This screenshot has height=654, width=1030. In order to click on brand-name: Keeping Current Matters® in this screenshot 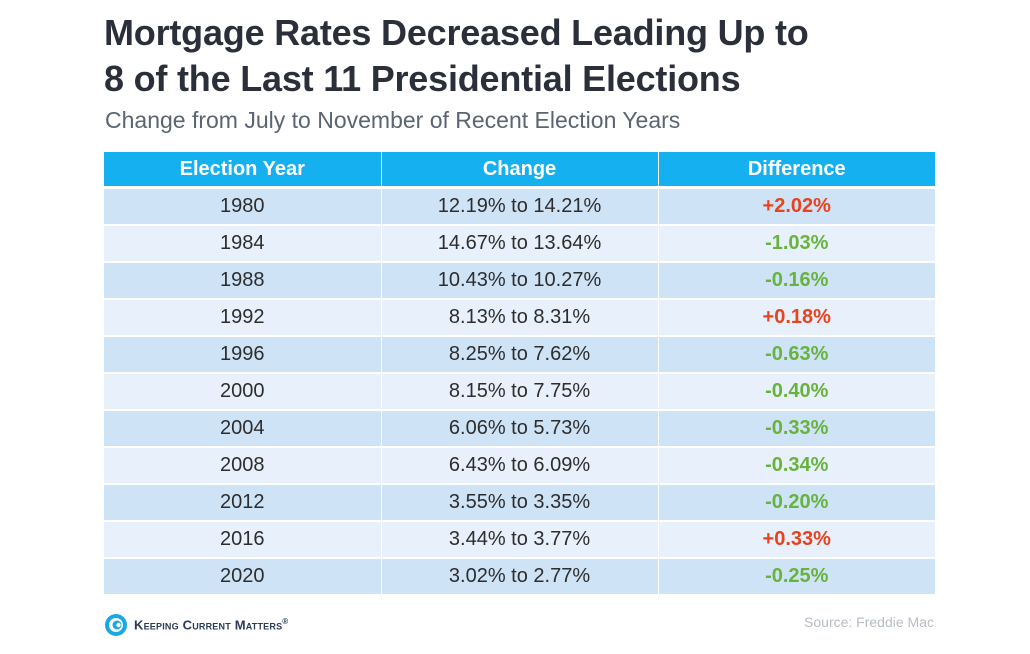, I will do `click(211, 624)`.